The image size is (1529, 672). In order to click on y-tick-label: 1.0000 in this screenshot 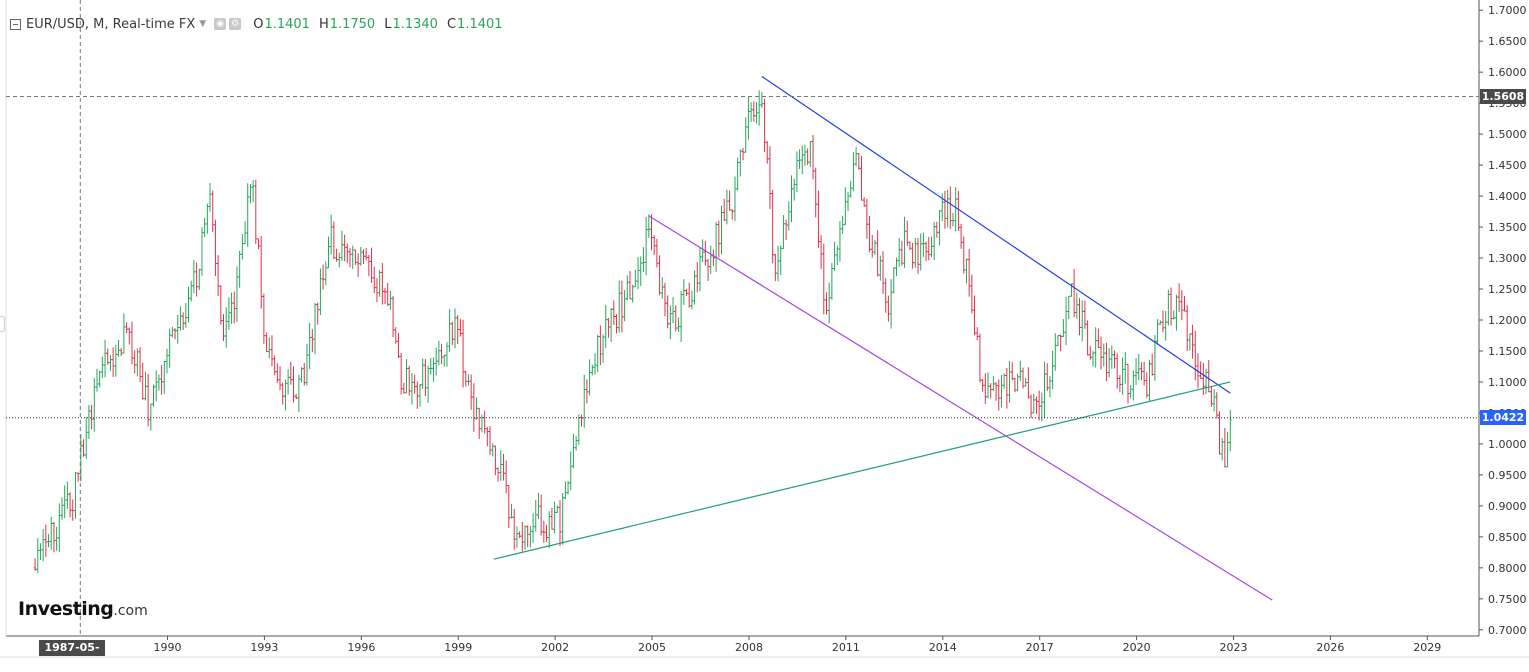, I will do `click(1507, 444)`.